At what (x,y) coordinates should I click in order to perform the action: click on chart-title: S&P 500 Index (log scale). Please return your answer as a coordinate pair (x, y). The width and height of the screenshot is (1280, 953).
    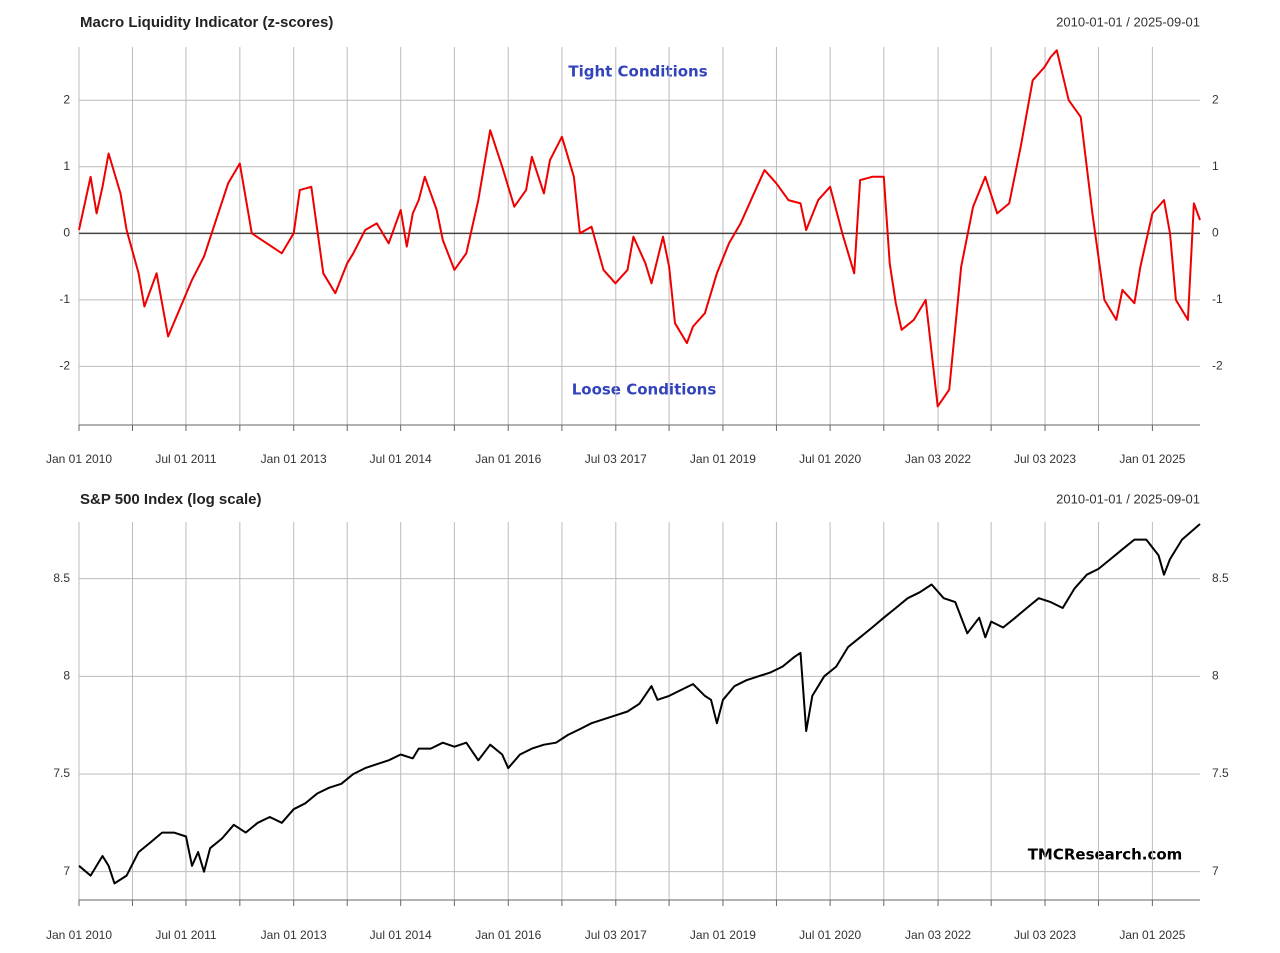
    Looking at the image, I should click on (170, 499).